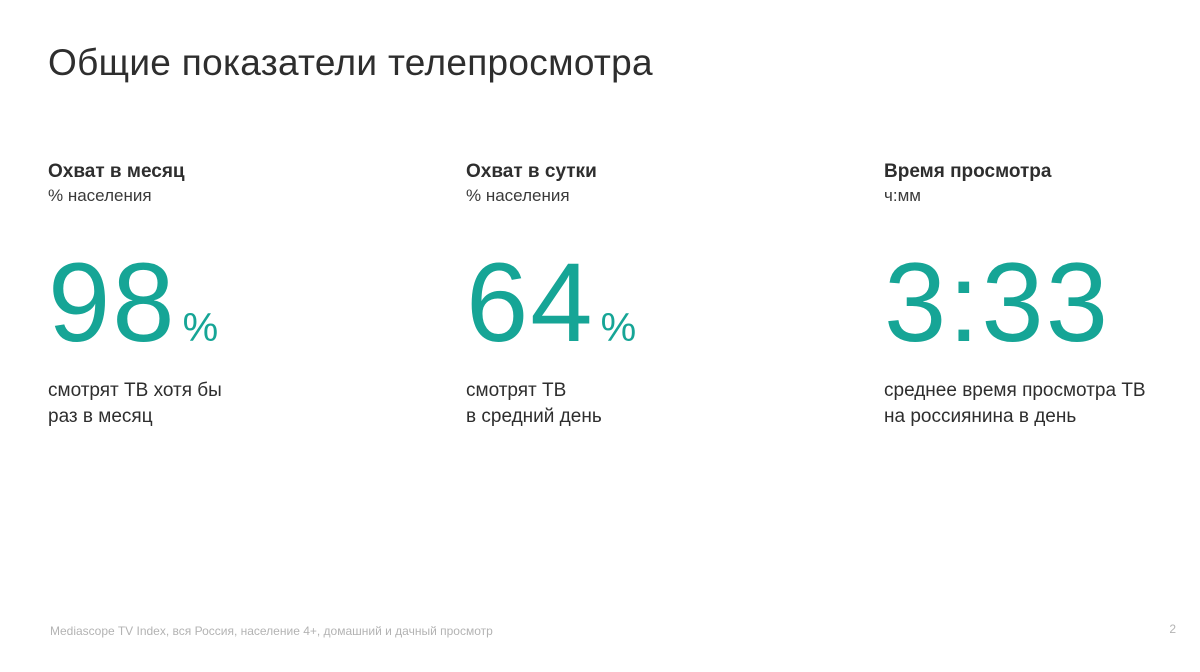  What do you see at coordinates (135, 390) in the screenshot?
I see `metric-description-line: смотрят ТВ хотя бы` at bounding box center [135, 390].